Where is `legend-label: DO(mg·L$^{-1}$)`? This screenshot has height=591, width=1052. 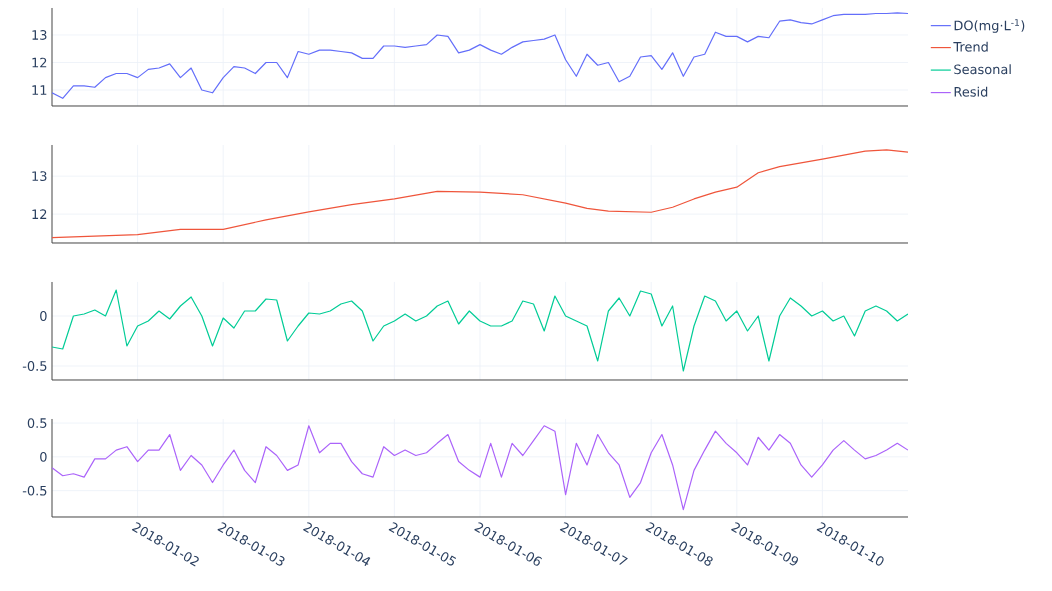 legend-label: DO(mg·L$^{-1}$) is located at coordinates (989, 26).